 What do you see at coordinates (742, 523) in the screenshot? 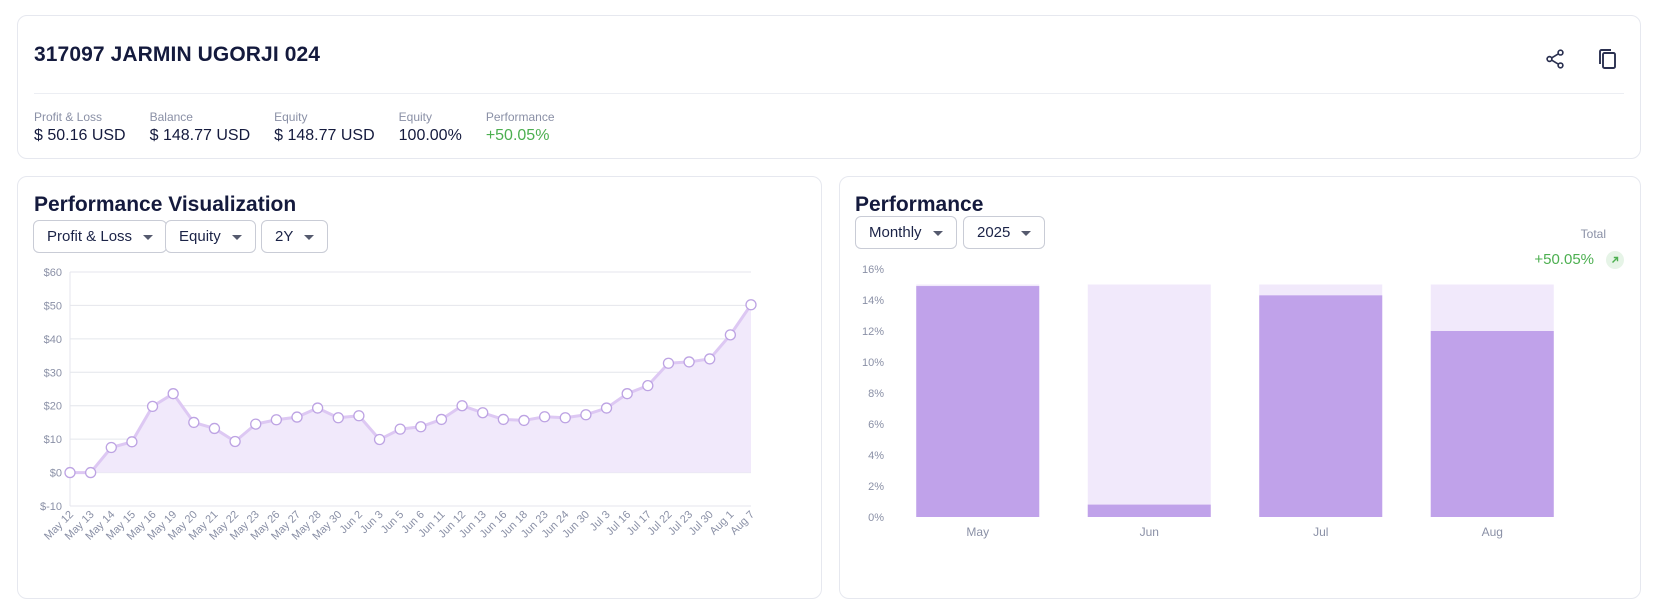
I see `x-tick-label: Aug 7` at bounding box center [742, 523].